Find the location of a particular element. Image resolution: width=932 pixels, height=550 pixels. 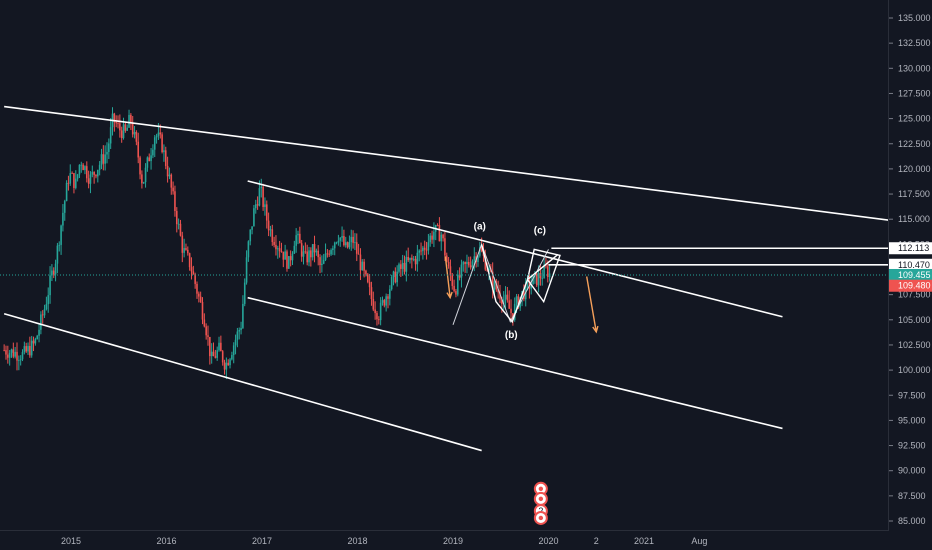

price-badge-label: 109.480 is located at coordinates (914, 286).